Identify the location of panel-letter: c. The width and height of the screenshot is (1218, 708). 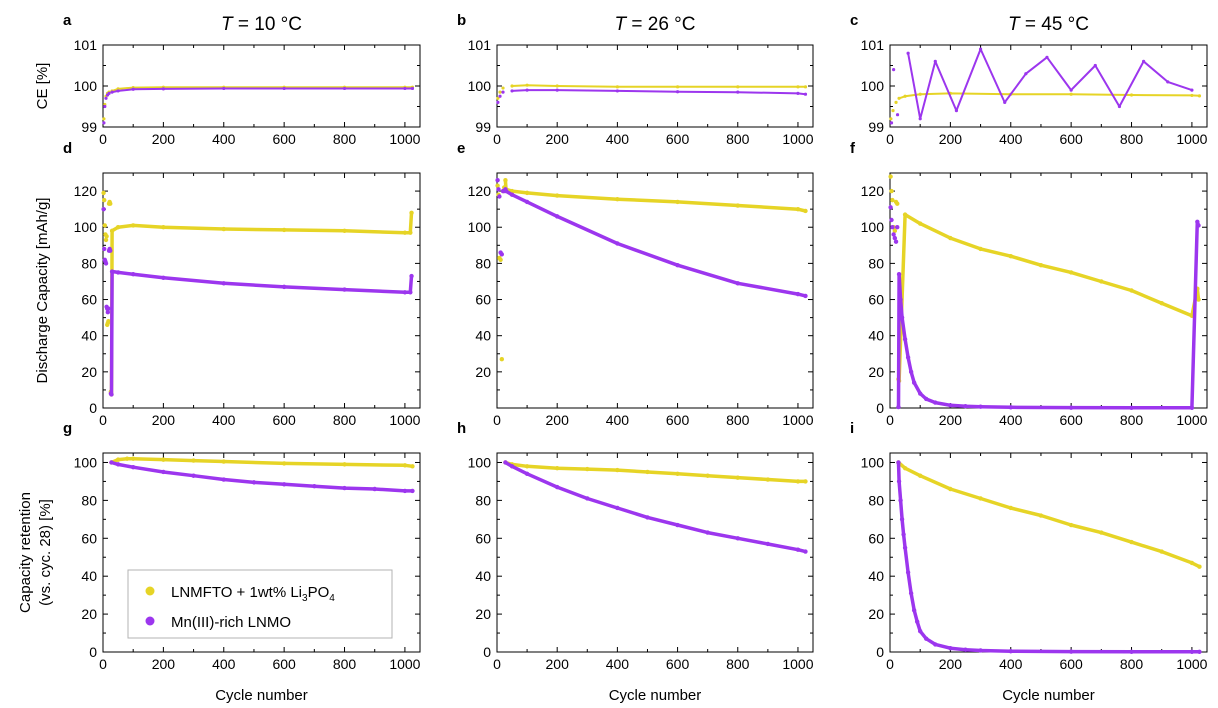
(854, 20).